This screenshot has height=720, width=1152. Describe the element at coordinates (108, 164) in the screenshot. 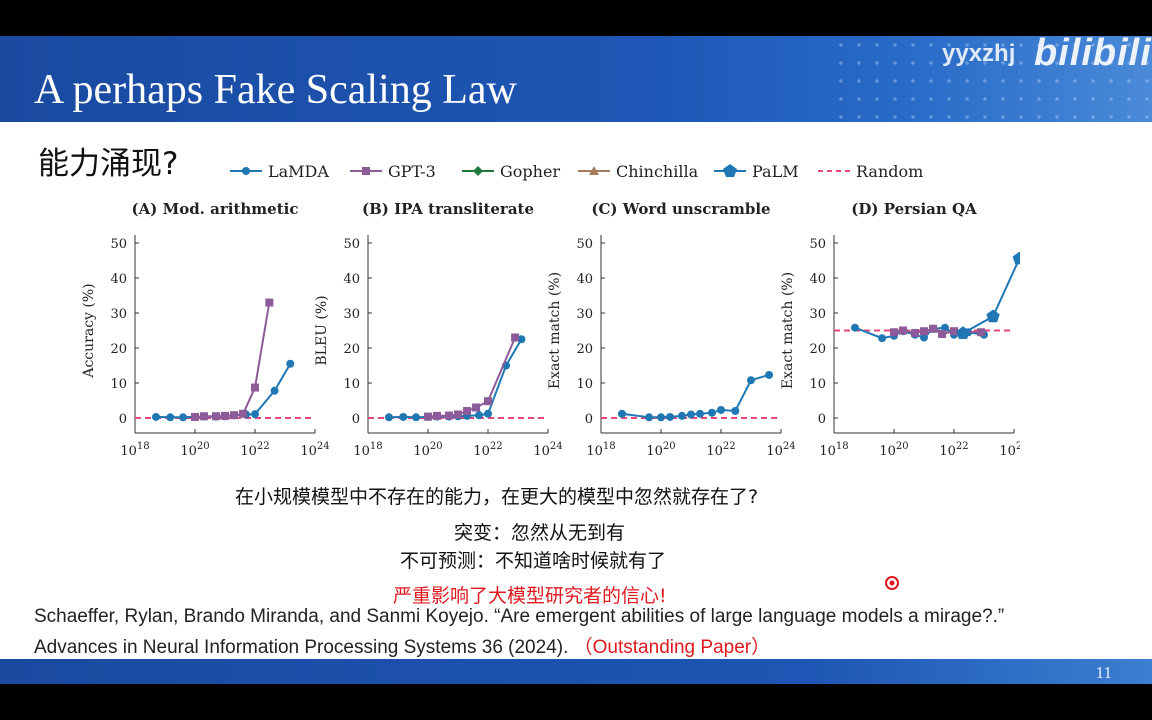

I see `slide-subtitle: 能力涌现?` at that location.